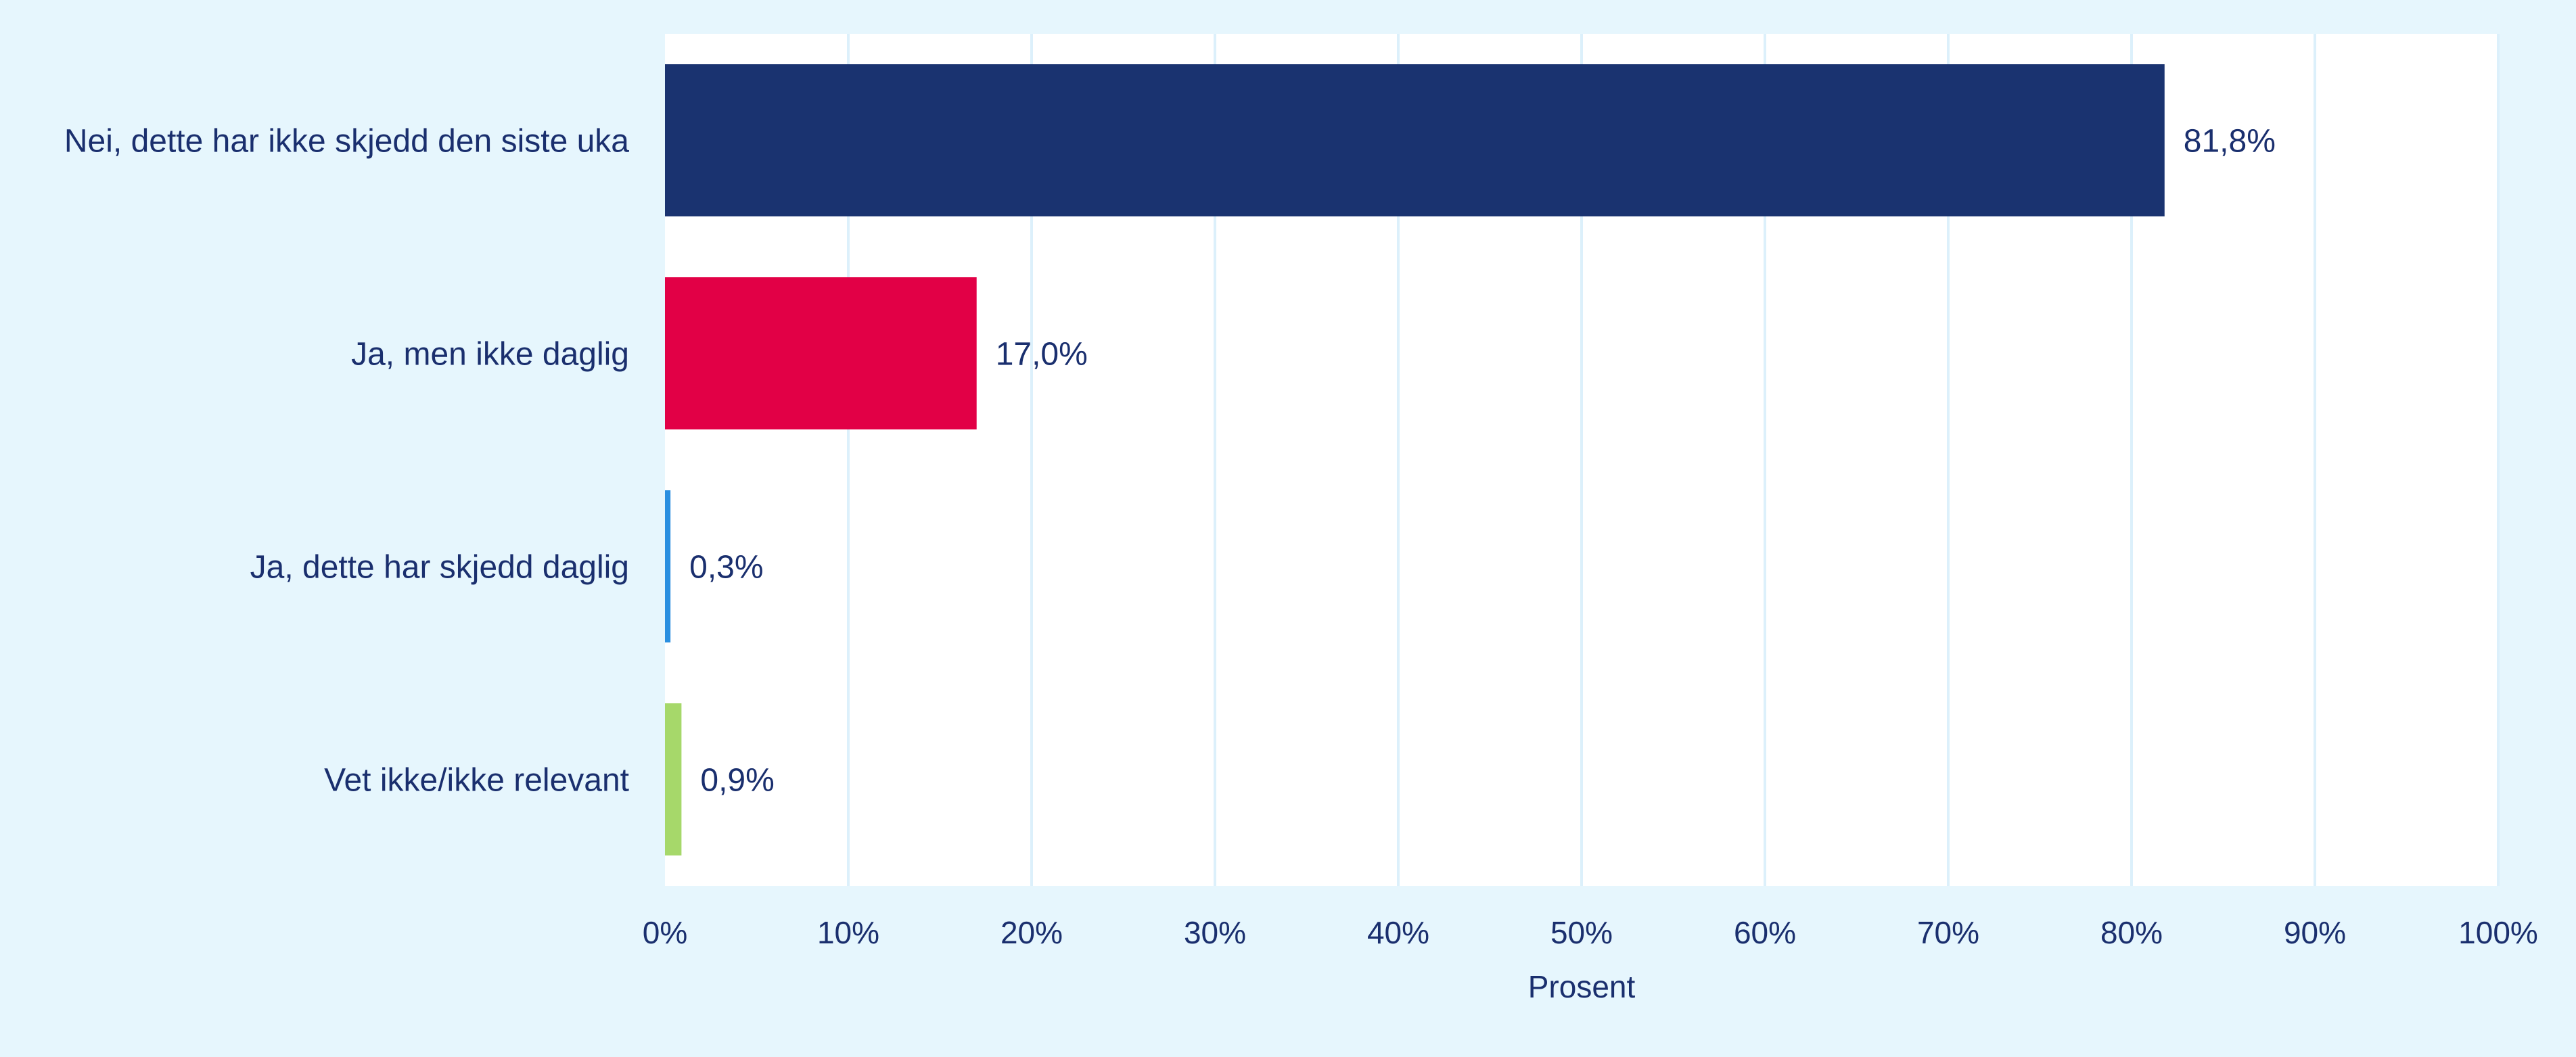 Image resolution: width=2576 pixels, height=1057 pixels. I want to click on x-tick-label: 80%, so click(2131, 932).